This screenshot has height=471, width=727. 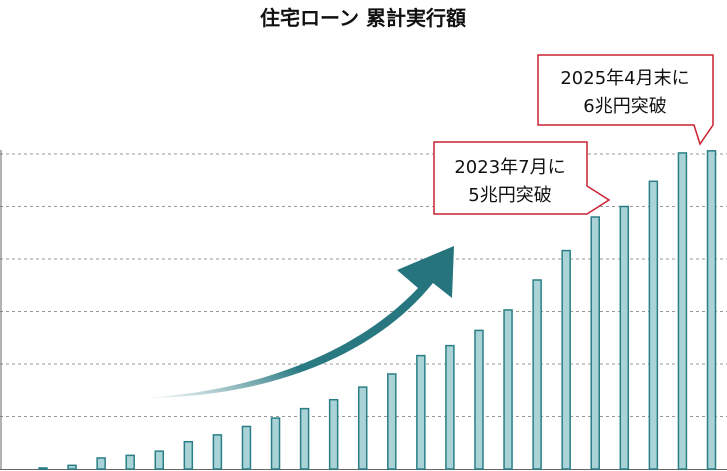 I want to click on callout-2023-box, so click(x=522, y=178).